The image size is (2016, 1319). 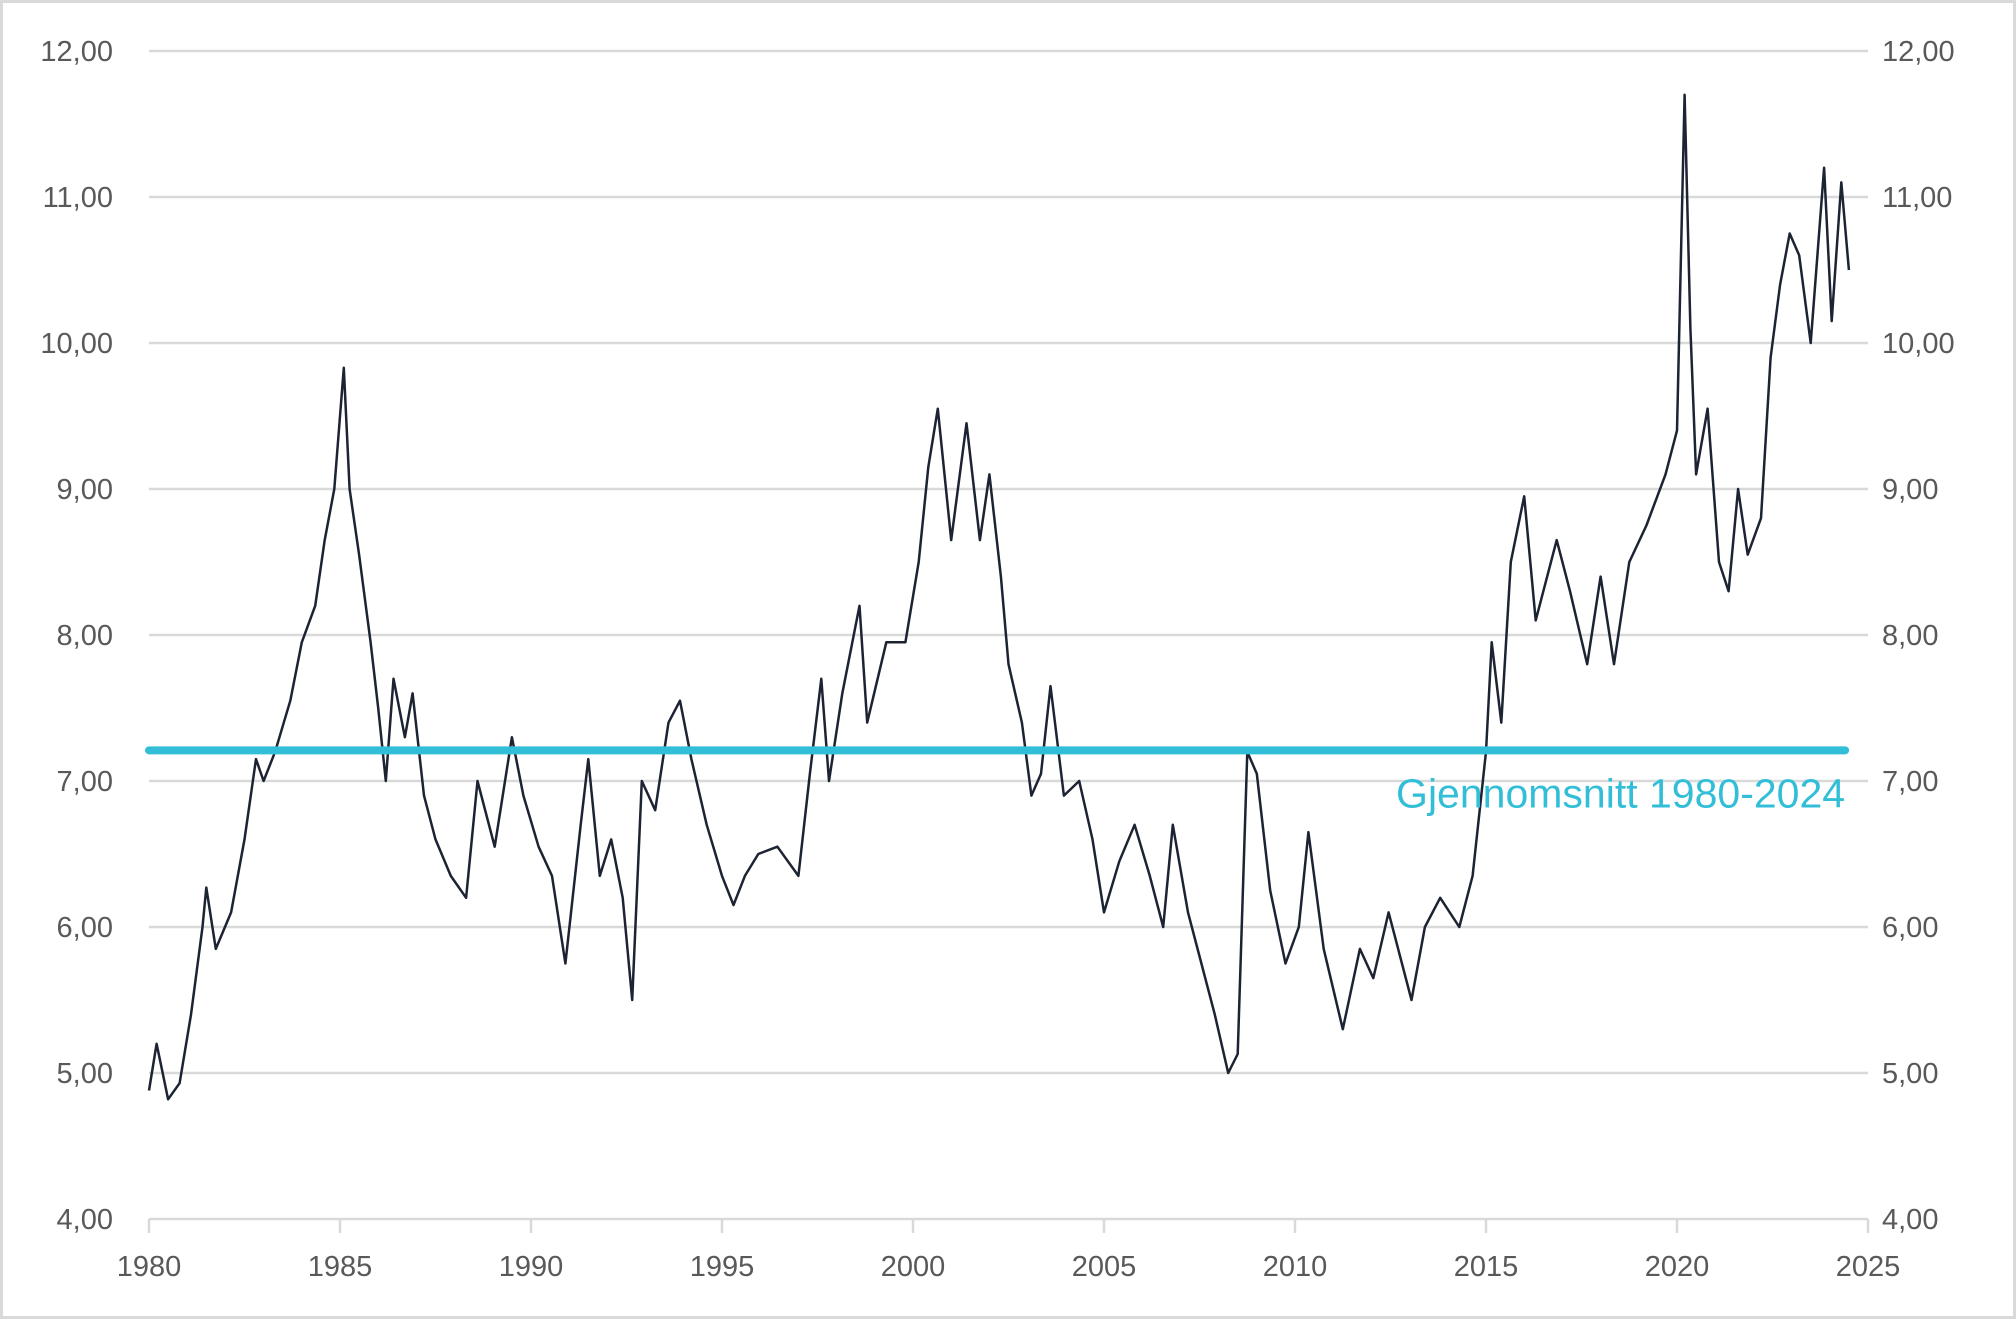 I want to click on y2-tick-label: 9,00, so click(x=1910, y=490).